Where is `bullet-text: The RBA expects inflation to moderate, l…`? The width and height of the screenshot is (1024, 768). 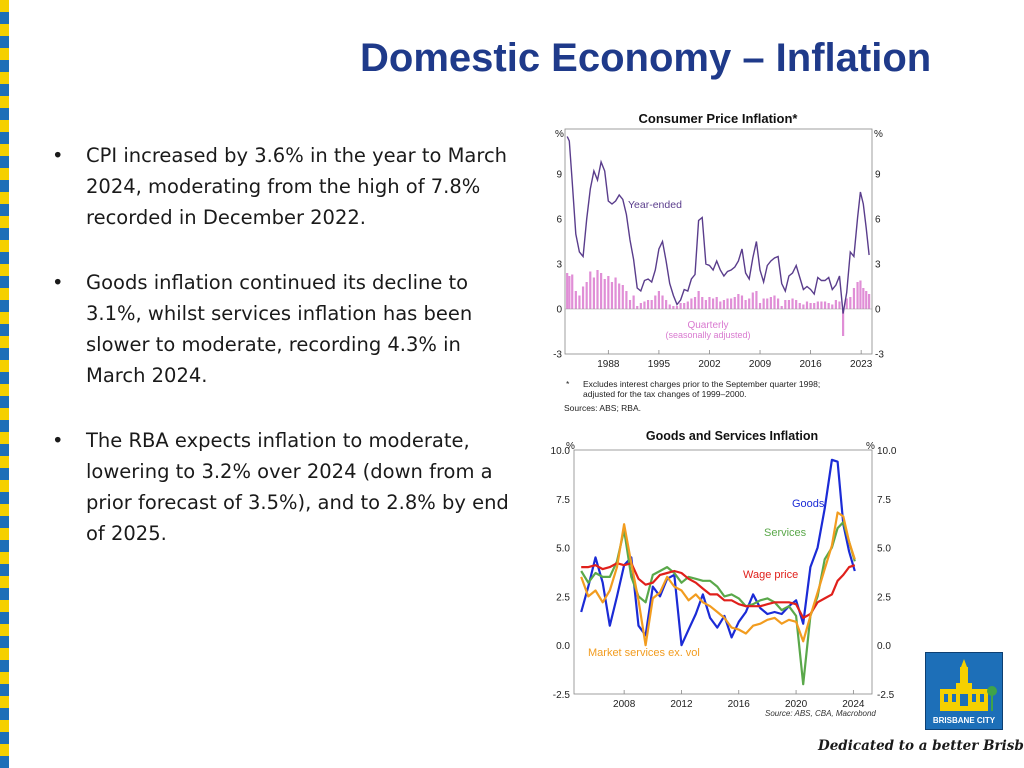 bullet-text: The RBA expects inflation to moderate, l… is located at coordinates (297, 487).